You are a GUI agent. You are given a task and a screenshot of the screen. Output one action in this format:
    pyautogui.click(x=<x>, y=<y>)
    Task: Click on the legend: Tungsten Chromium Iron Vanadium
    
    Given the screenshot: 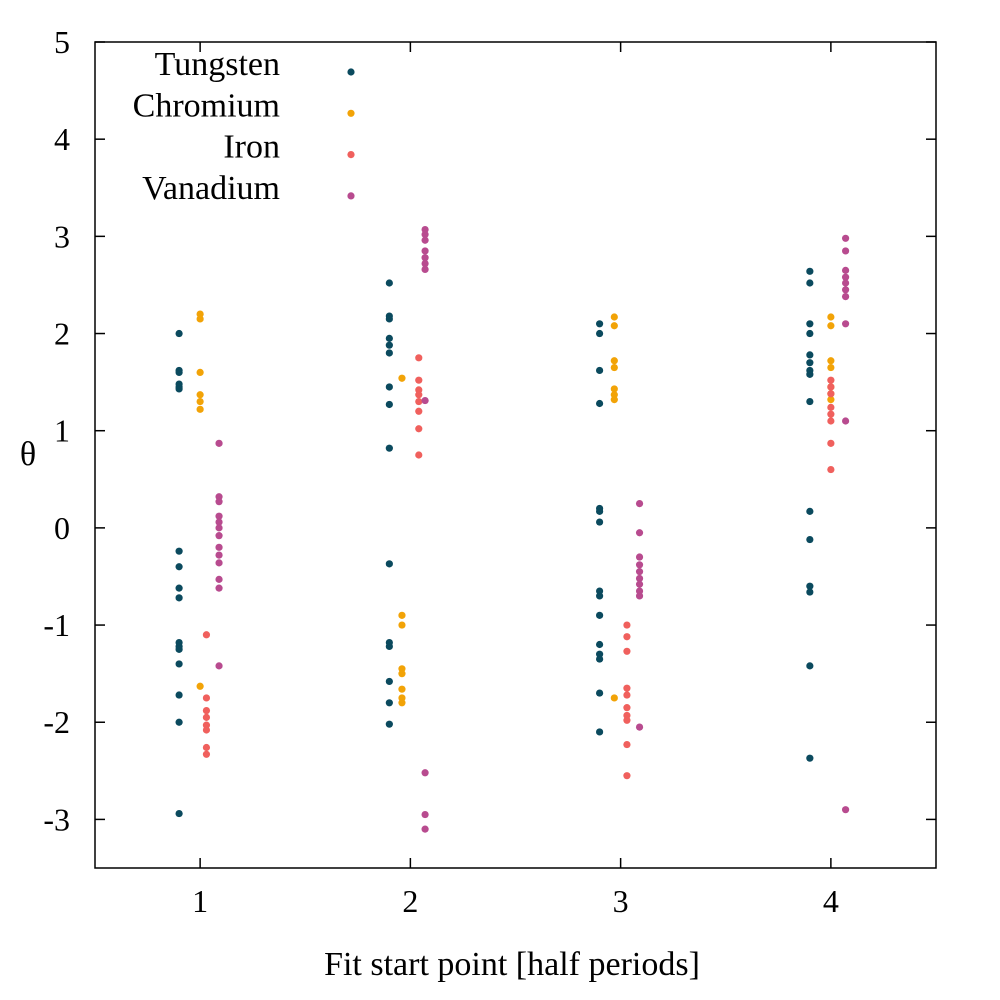 What is the action you would take?
    pyautogui.click(x=244, y=126)
    